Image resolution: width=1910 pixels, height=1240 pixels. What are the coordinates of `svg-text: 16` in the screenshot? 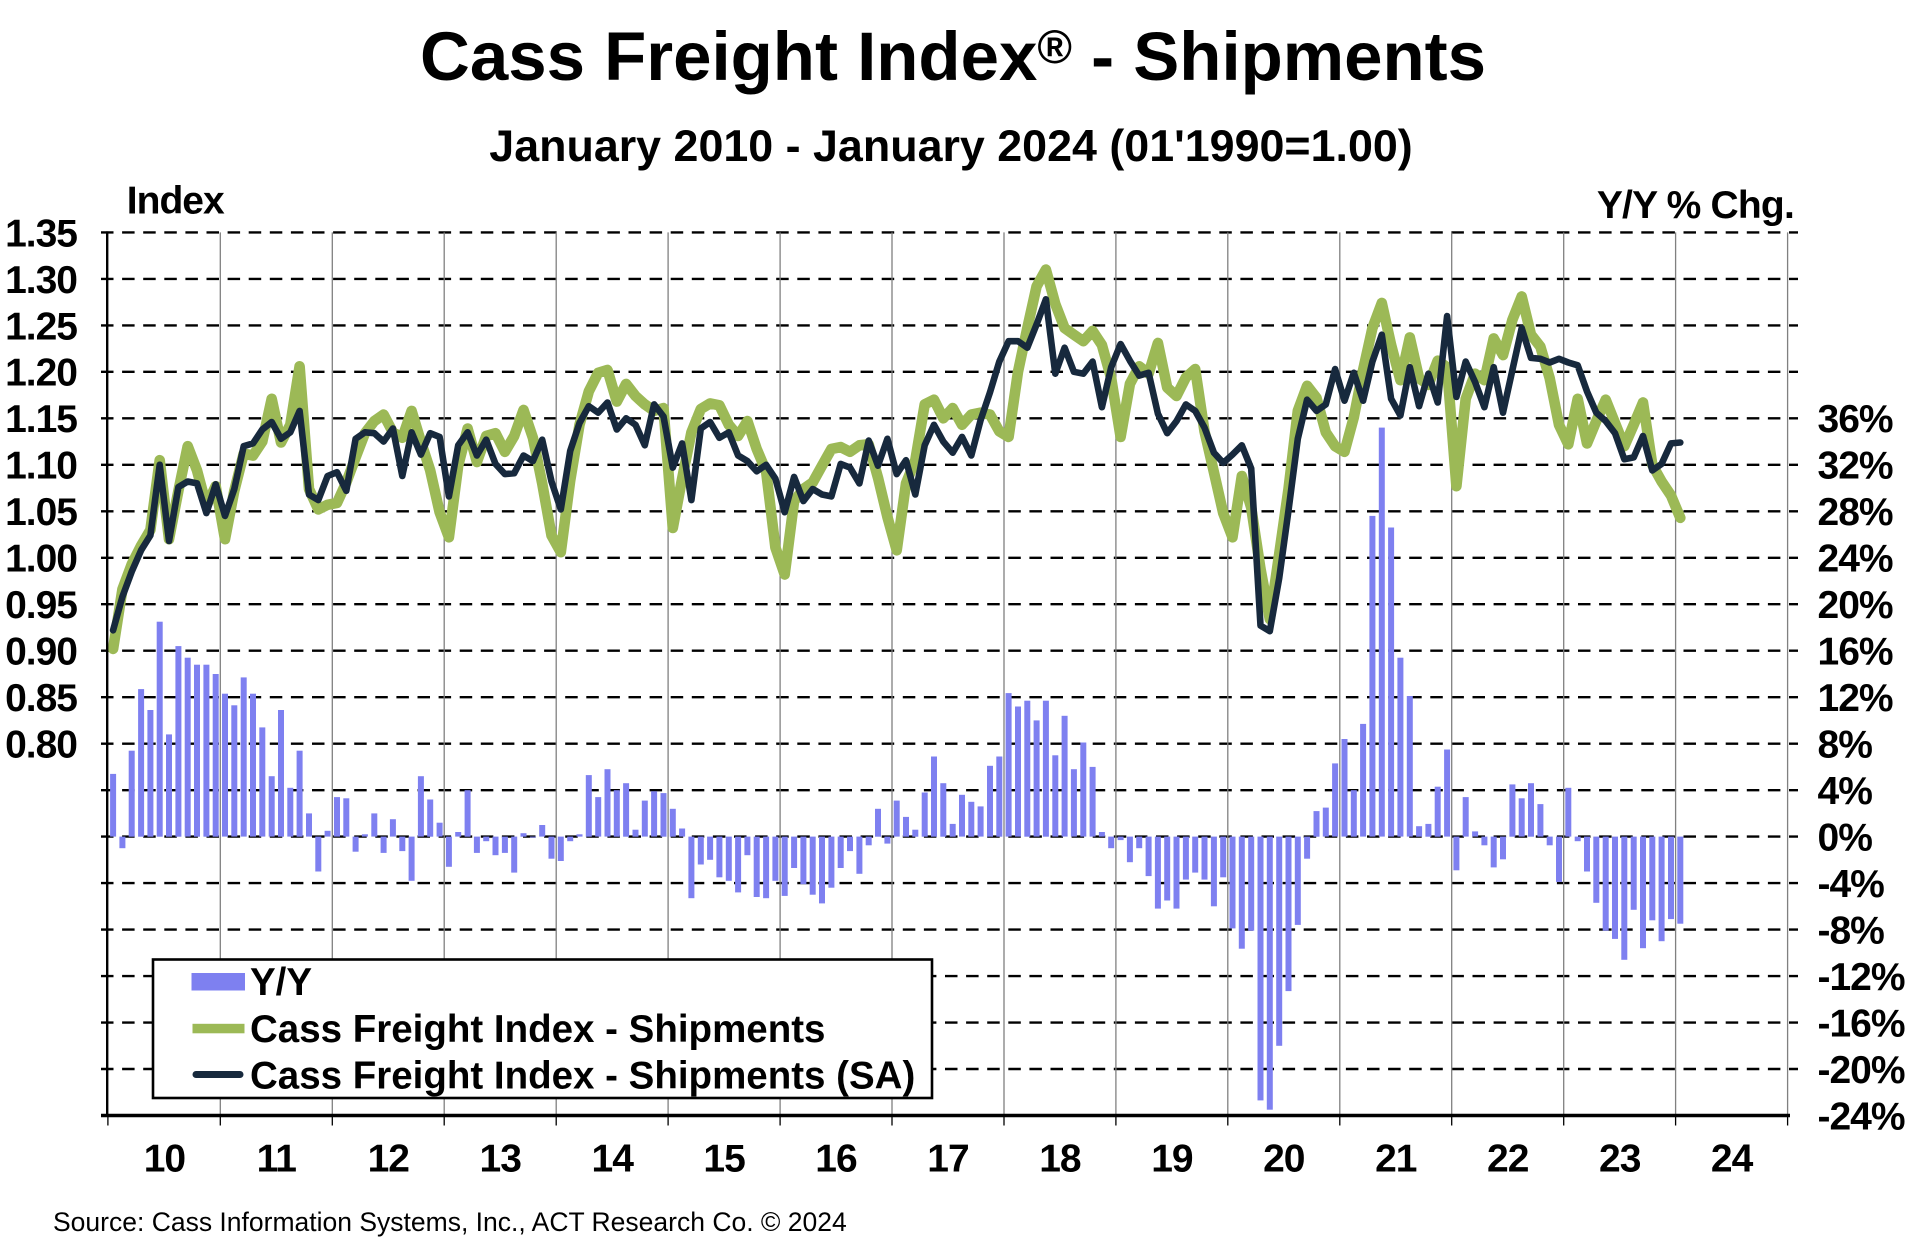 It's located at (836, 1159).